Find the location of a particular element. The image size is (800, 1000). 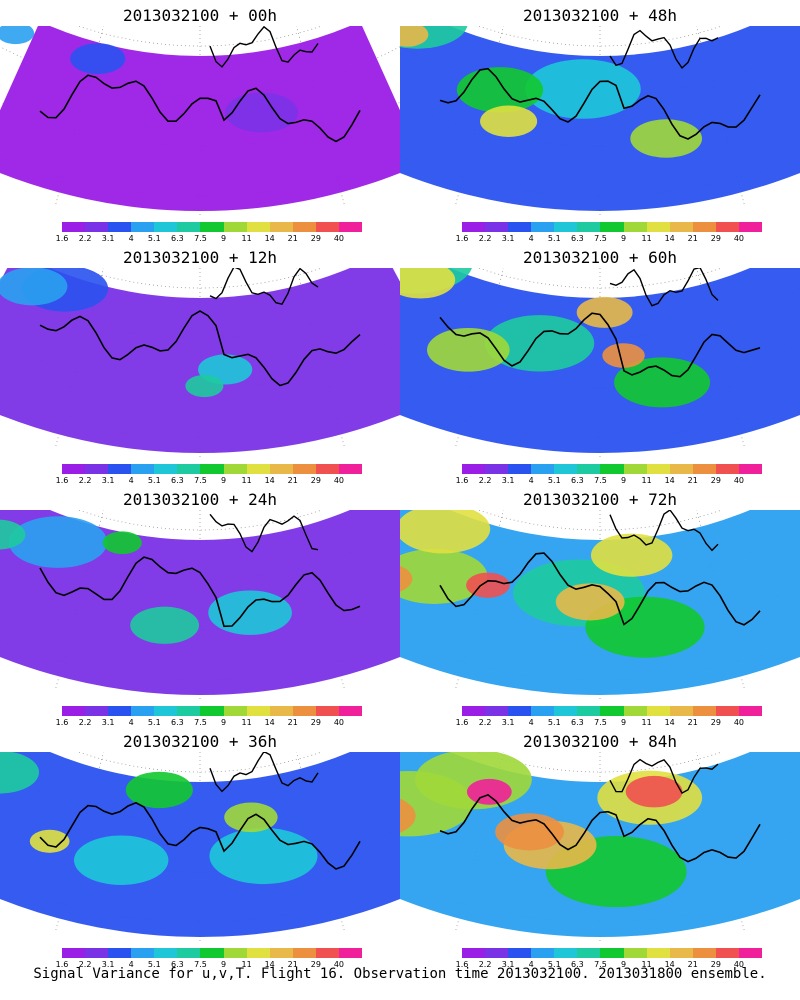

panel-title: 2013032100 + 24h is located at coordinates (200, 499).